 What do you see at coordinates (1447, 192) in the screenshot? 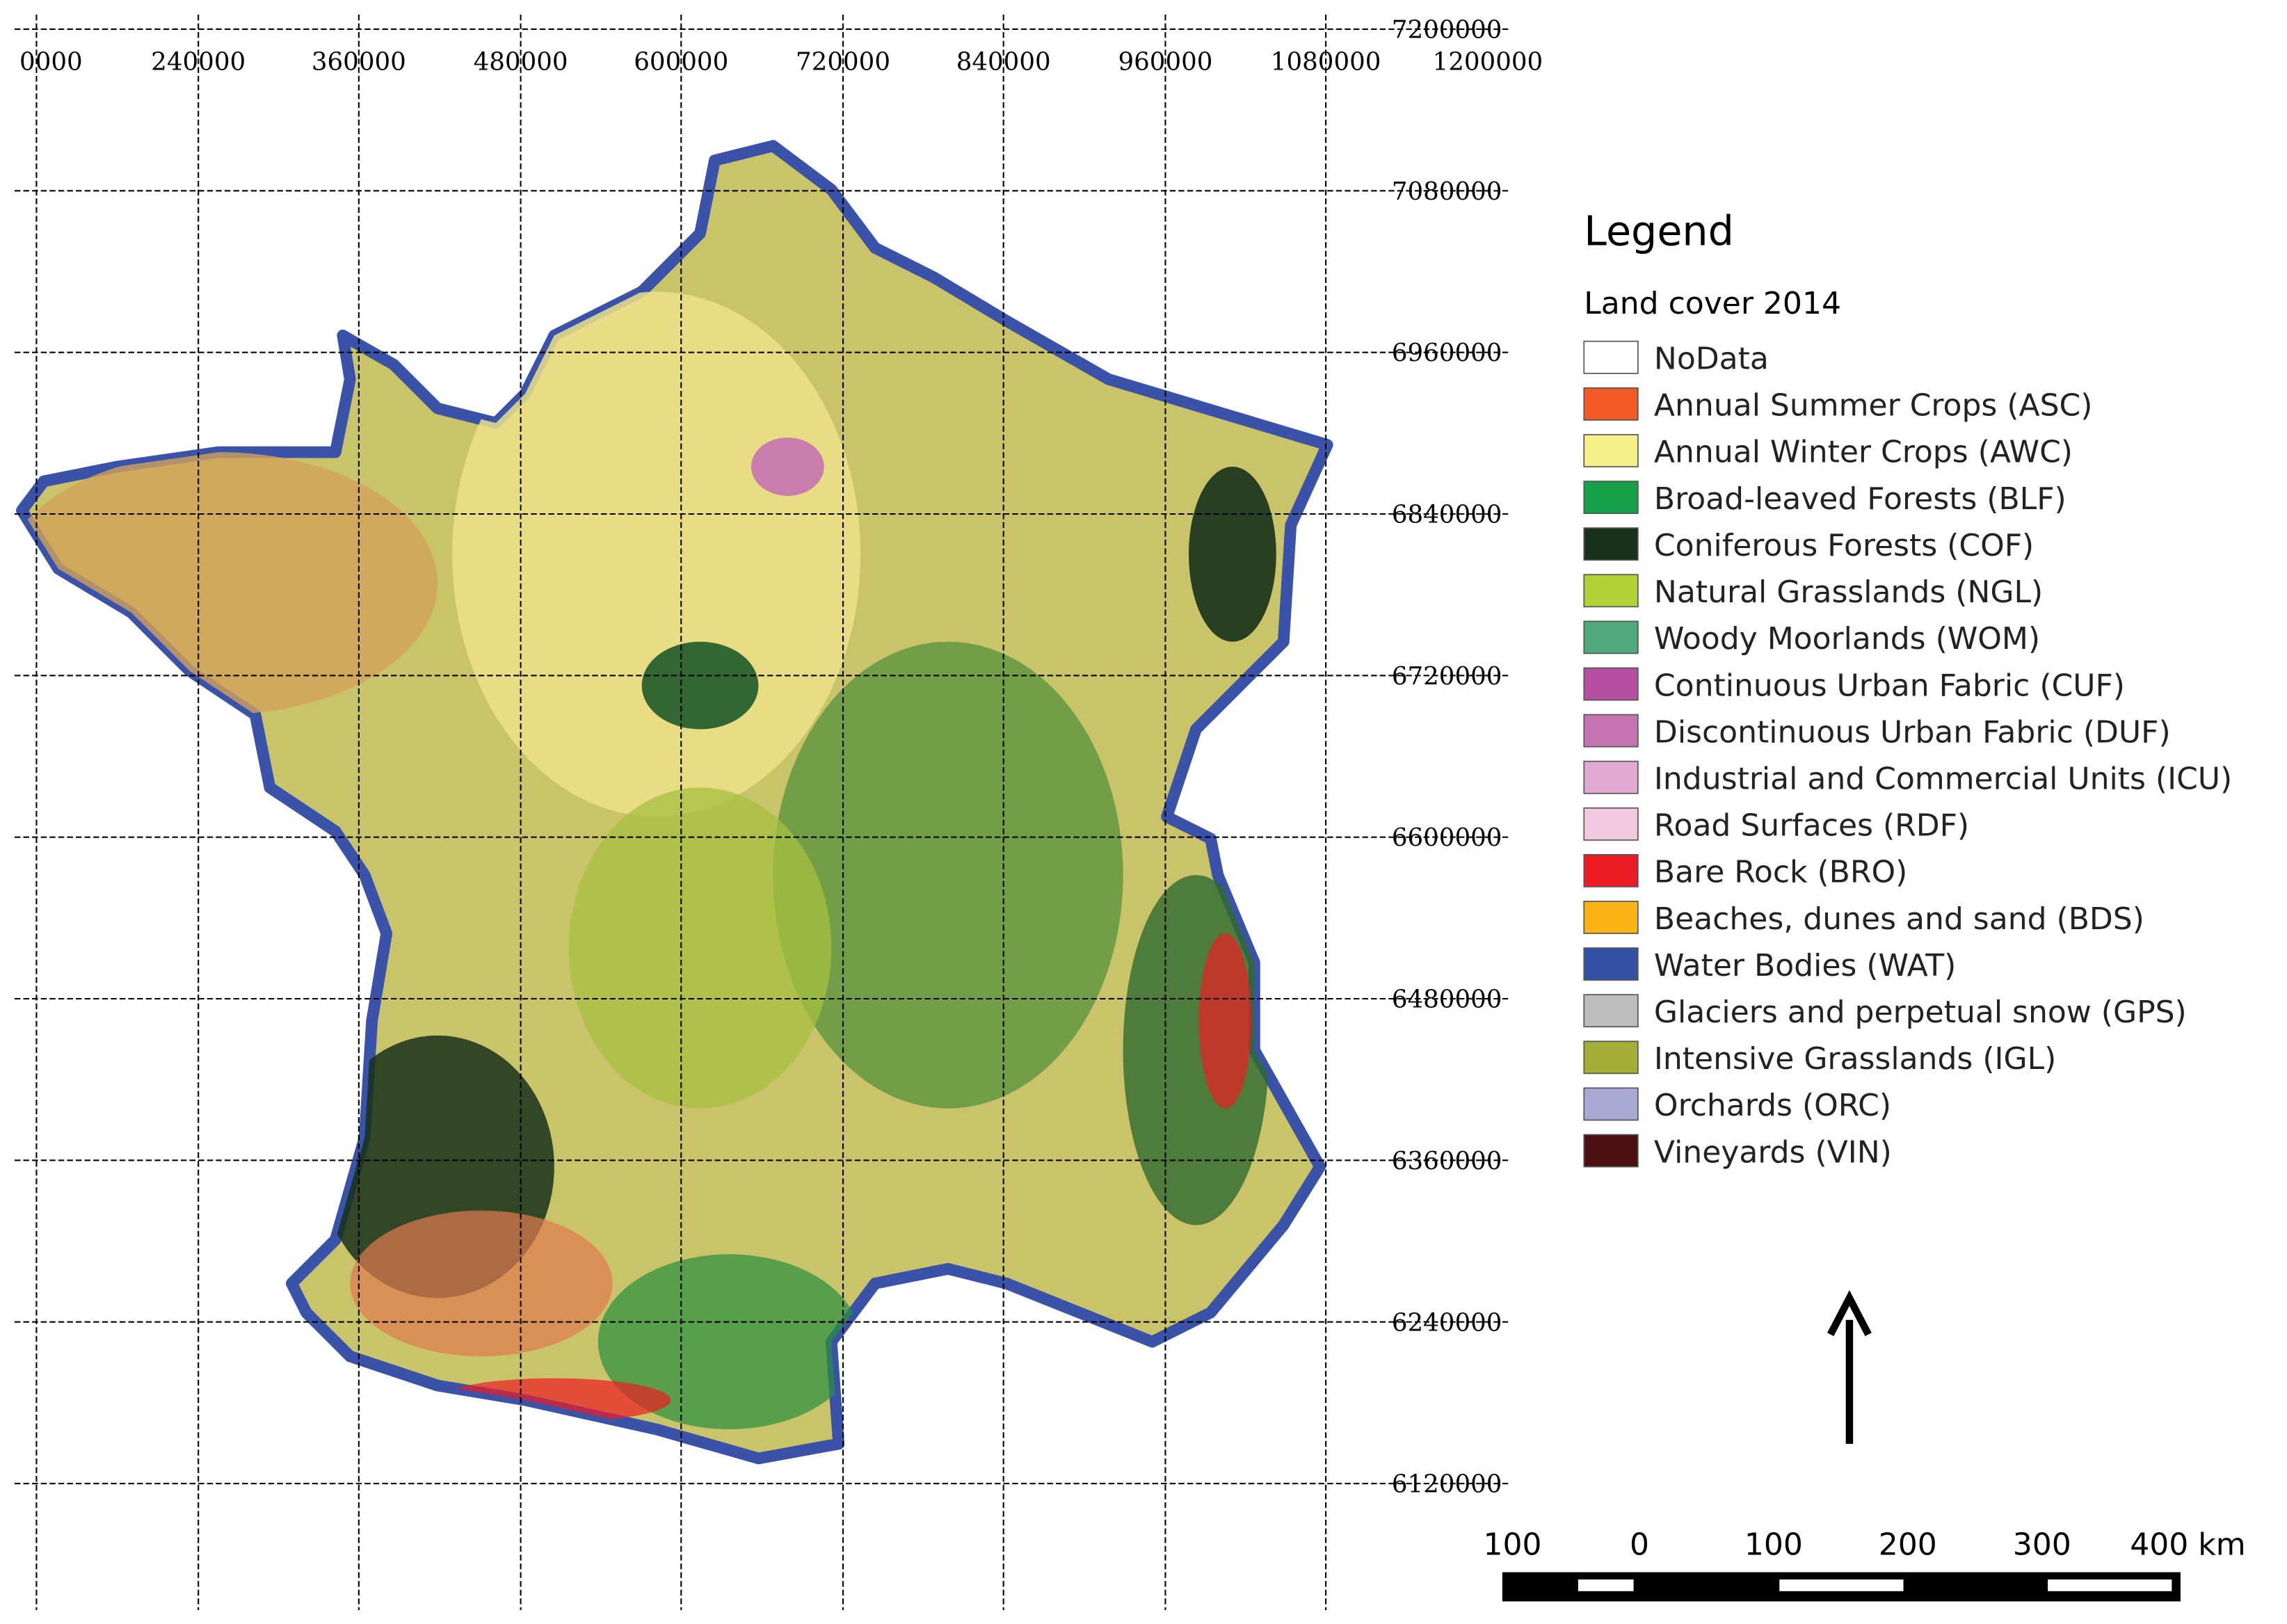
I see `y-grid-label: 7080000` at bounding box center [1447, 192].